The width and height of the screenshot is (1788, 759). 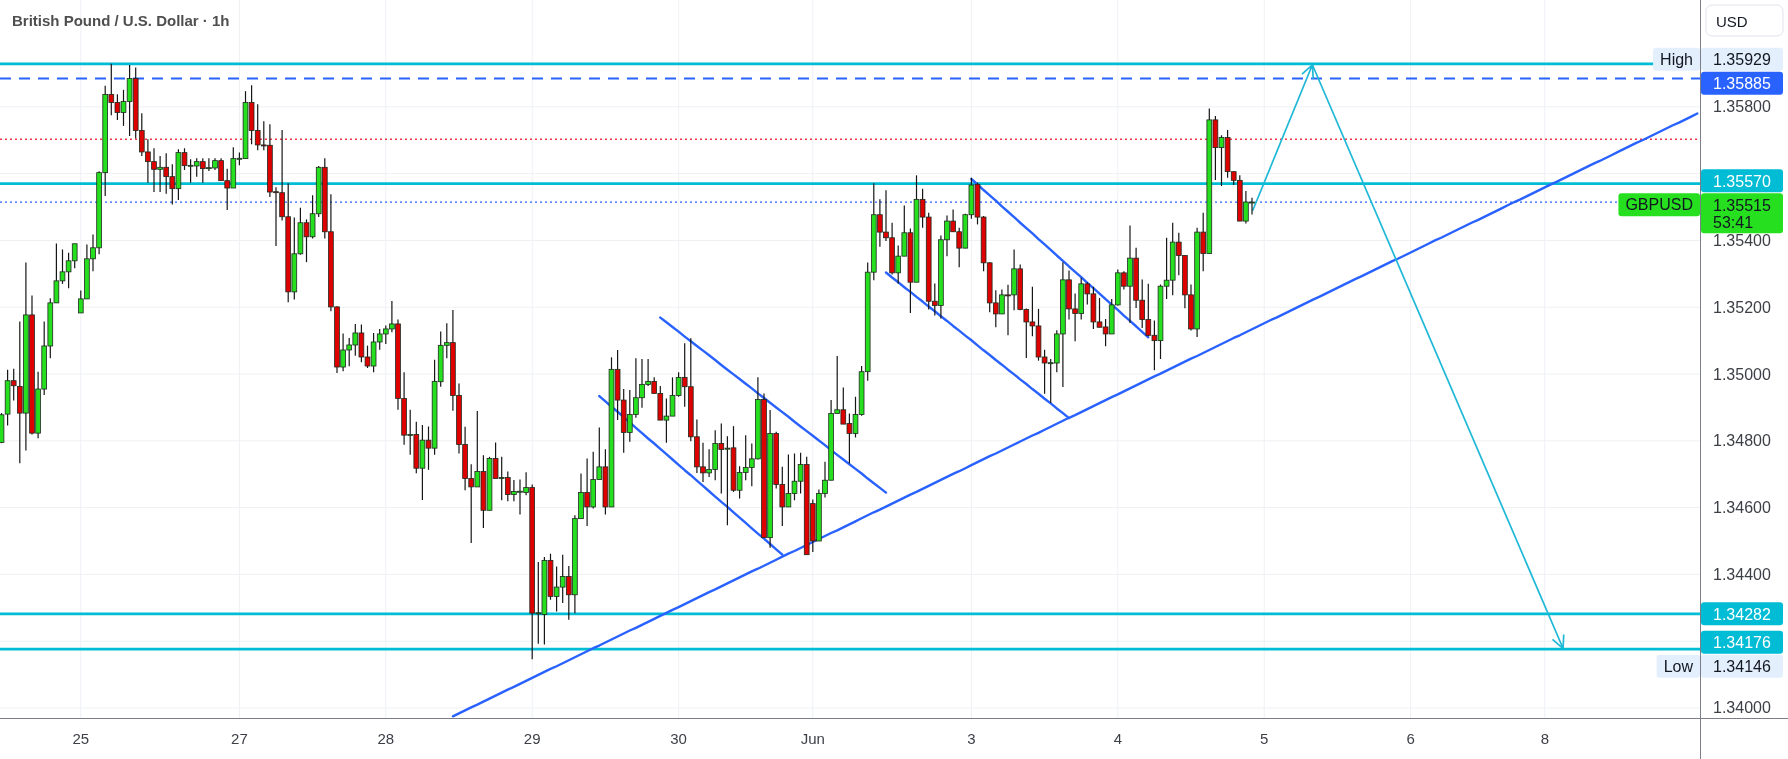 I want to click on y-tick-label: 1.35000, so click(x=1742, y=374).